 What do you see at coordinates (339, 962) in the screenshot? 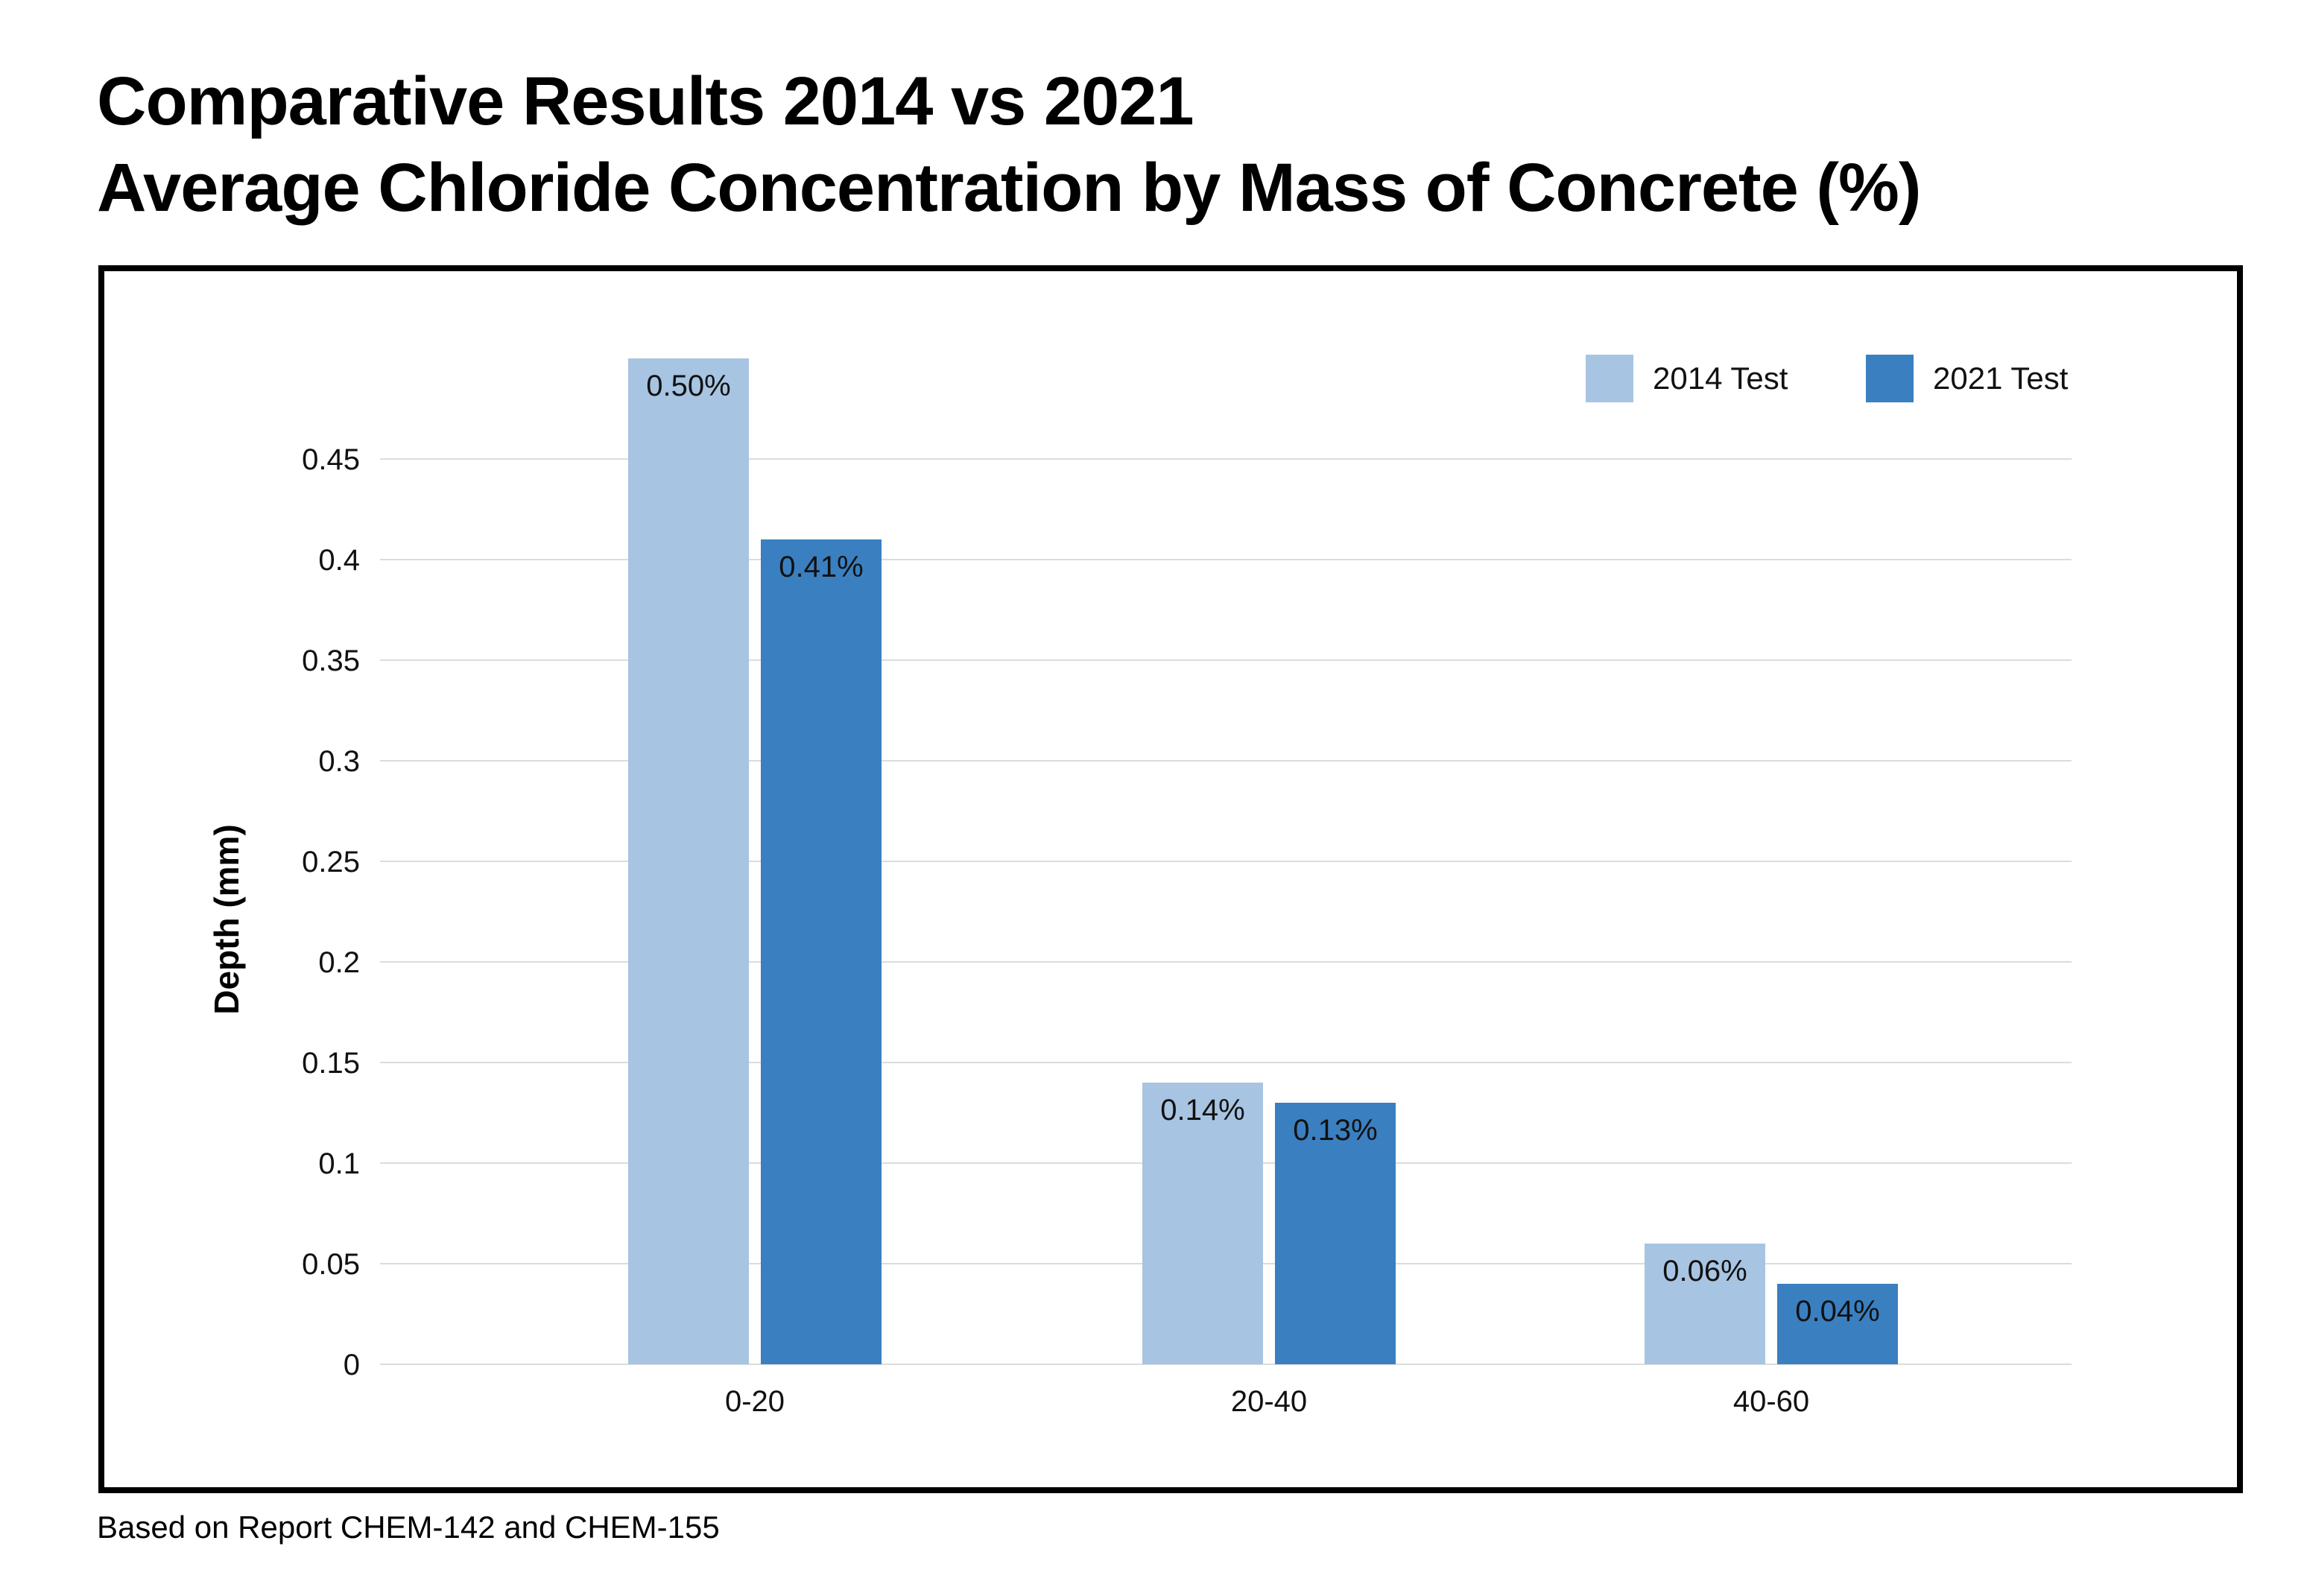
I see `y-tick-label: 0.2` at bounding box center [339, 962].